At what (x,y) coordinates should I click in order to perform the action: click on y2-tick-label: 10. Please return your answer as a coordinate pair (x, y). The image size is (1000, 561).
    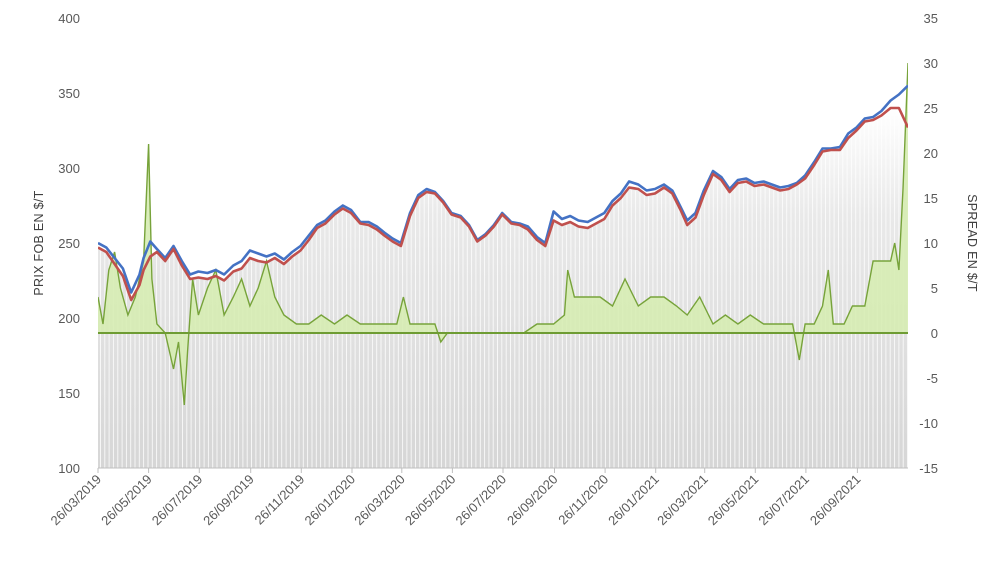
    Looking at the image, I should click on (931, 243).